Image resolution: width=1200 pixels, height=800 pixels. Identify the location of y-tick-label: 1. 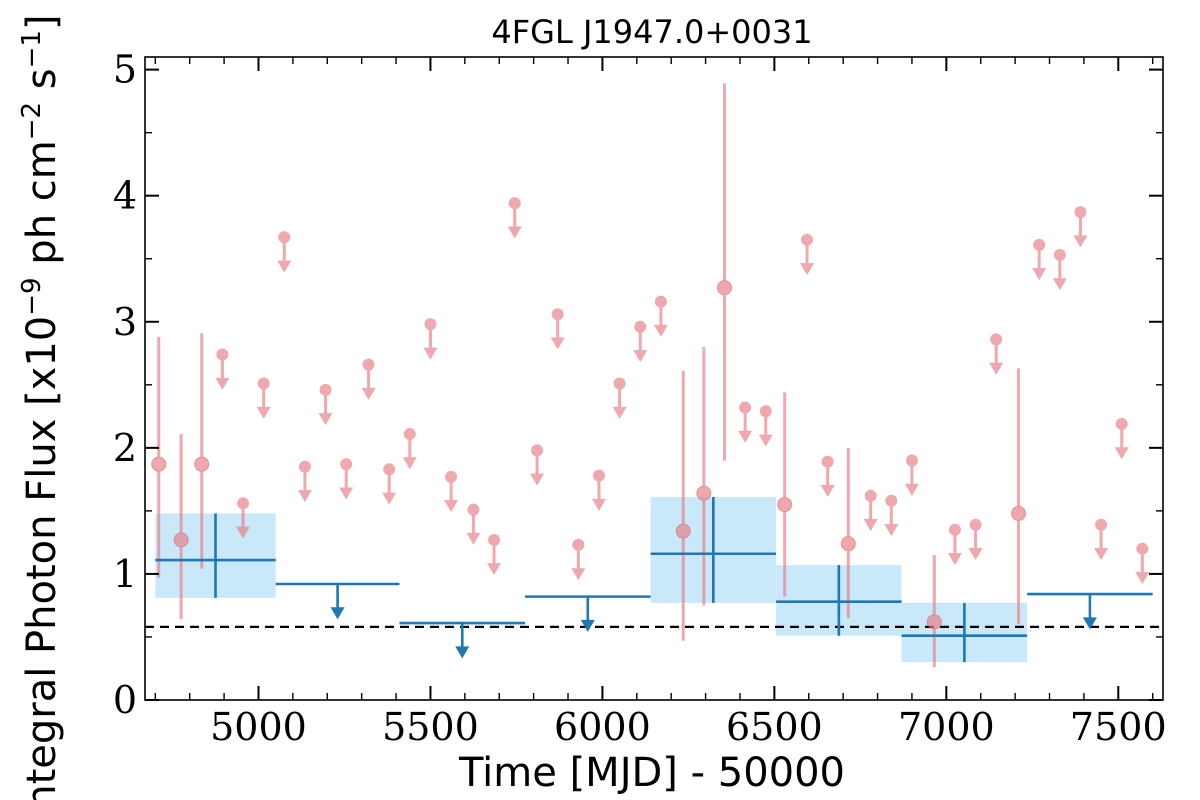
(125, 574).